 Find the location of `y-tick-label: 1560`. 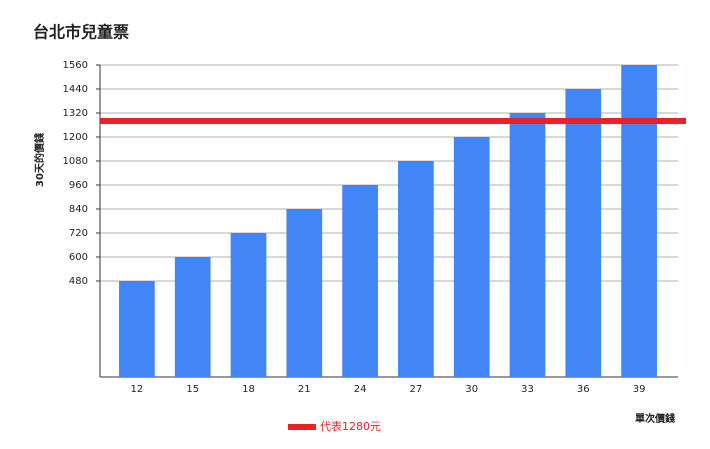

y-tick-label: 1560 is located at coordinates (75, 65).